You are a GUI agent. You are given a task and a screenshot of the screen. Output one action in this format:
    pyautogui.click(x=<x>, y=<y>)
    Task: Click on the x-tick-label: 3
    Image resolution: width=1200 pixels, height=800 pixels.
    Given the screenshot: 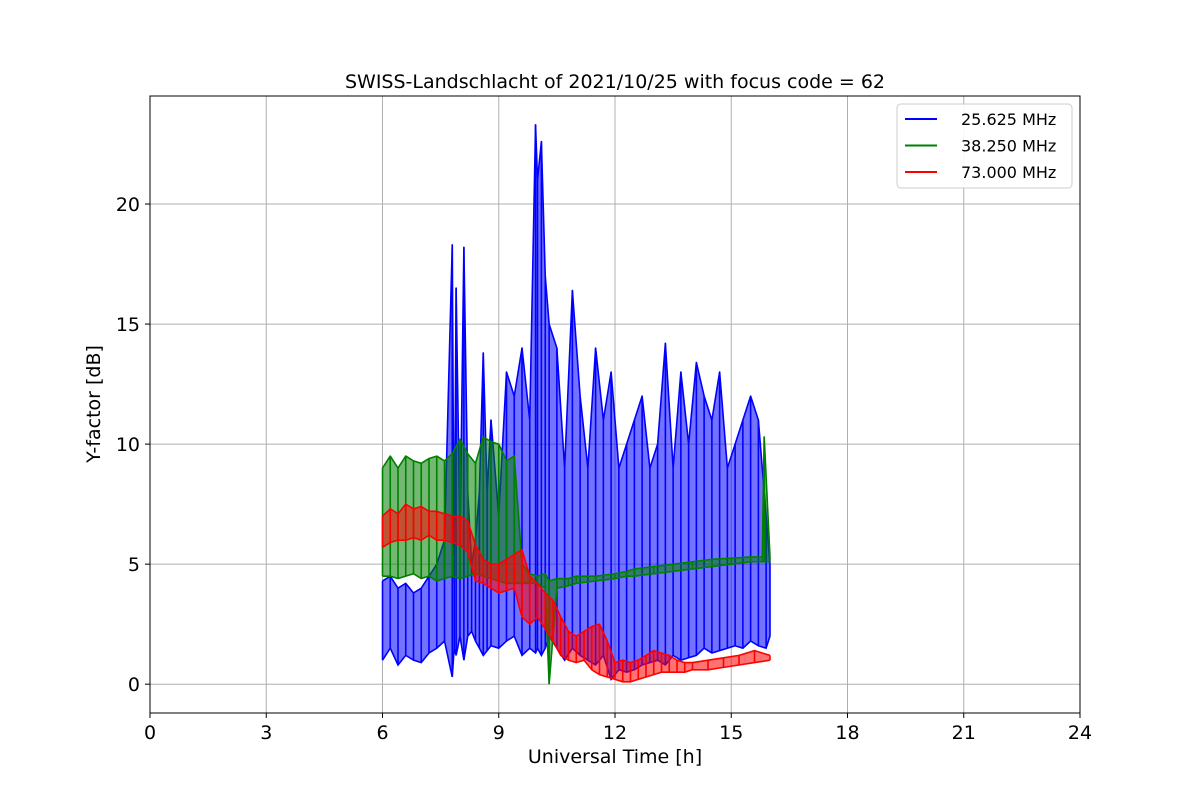 What is the action you would take?
    pyautogui.click(x=266, y=733)
    